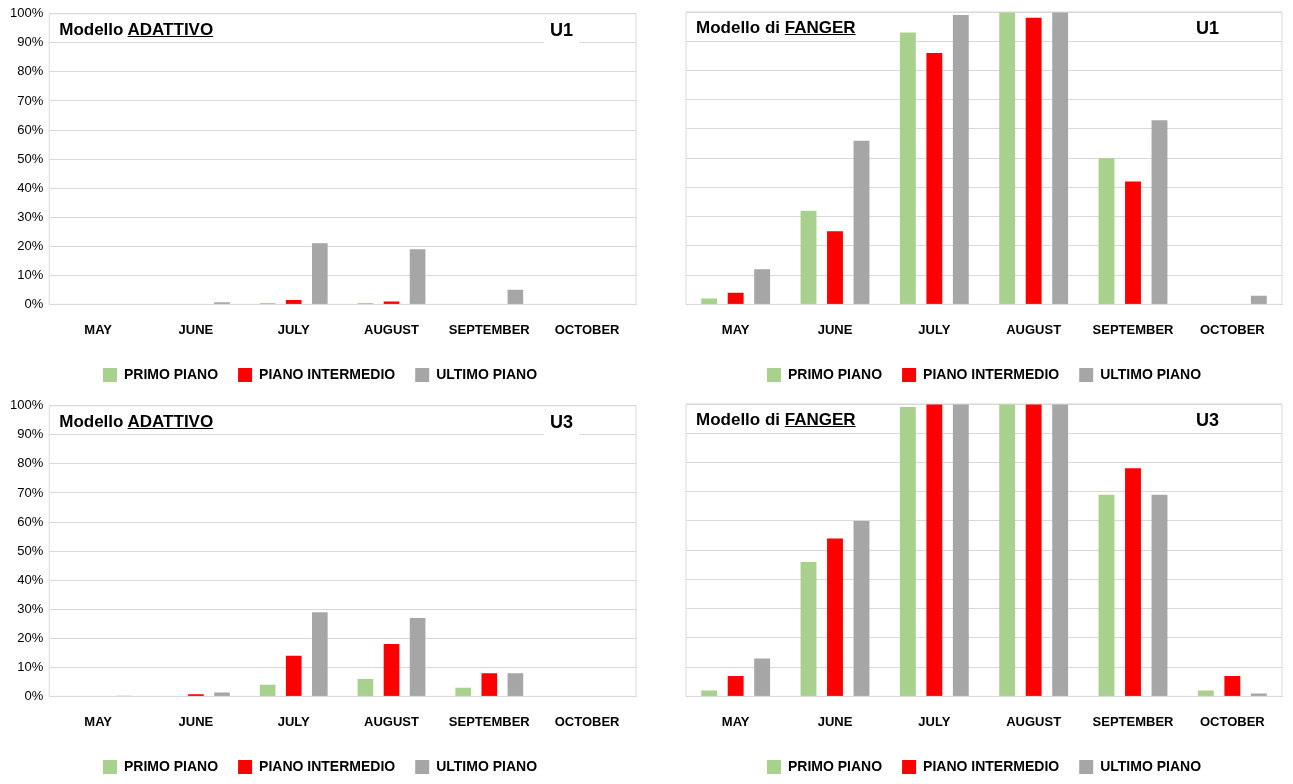 The width and height of the screenshot is (1293, 784). I want to click on y-tick-label: 0%, so click(34, 695).